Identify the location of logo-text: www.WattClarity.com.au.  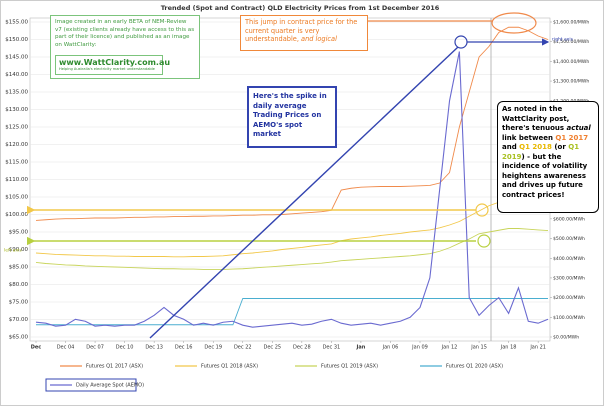
(115, 62).